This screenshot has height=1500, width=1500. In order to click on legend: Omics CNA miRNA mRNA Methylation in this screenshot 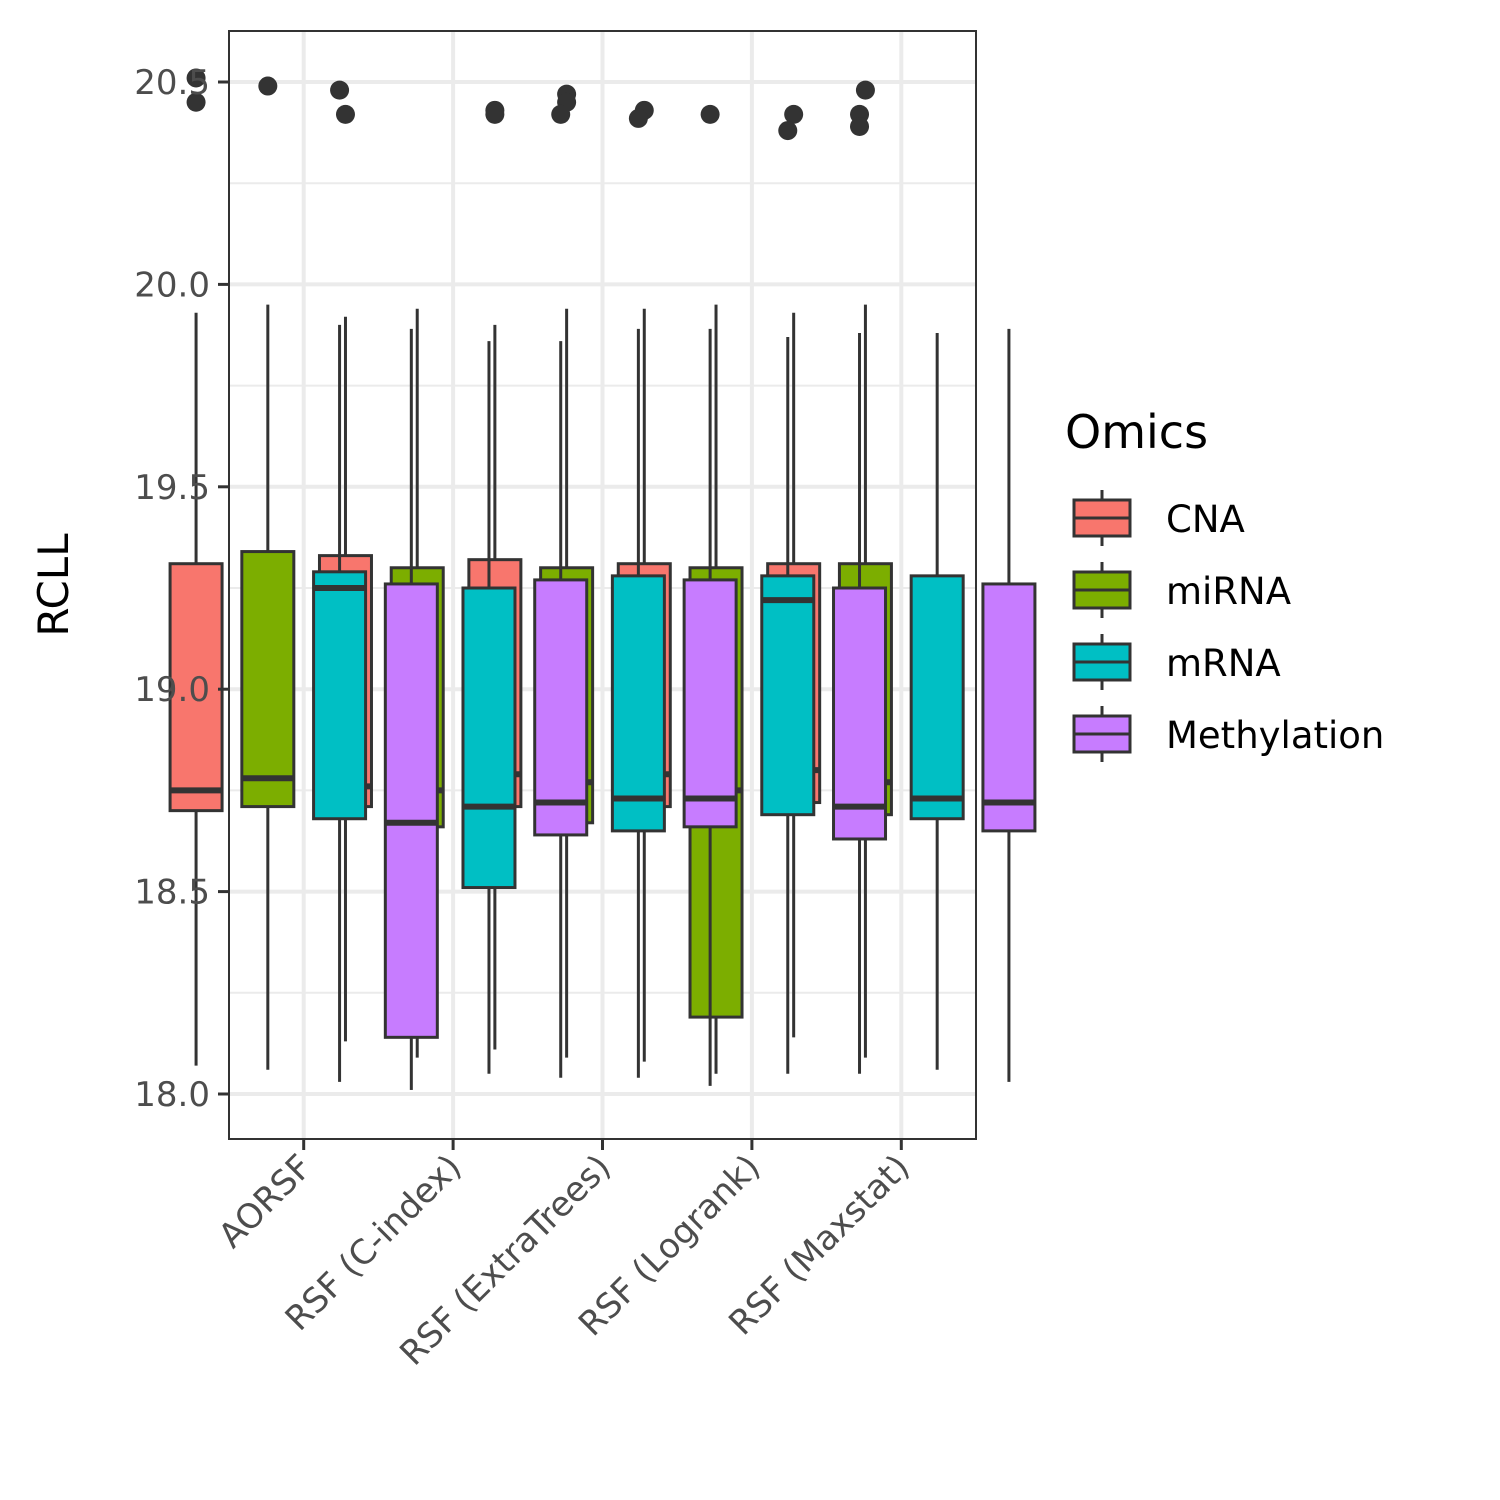, I will do `click(1224, 583)`.